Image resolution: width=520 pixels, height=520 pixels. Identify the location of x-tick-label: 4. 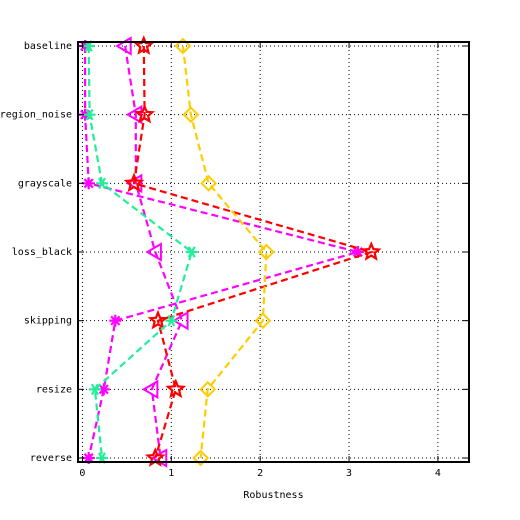
(438, 473).